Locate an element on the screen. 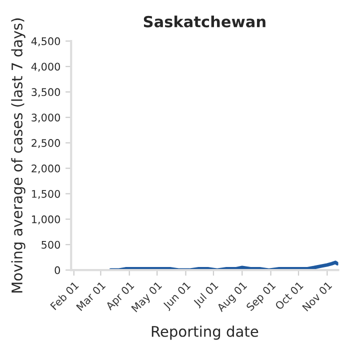 Image resolution: width=361 pixels, height=348 pixels. x-tick-label: Jun 01 is located at coordinates (177, 296).